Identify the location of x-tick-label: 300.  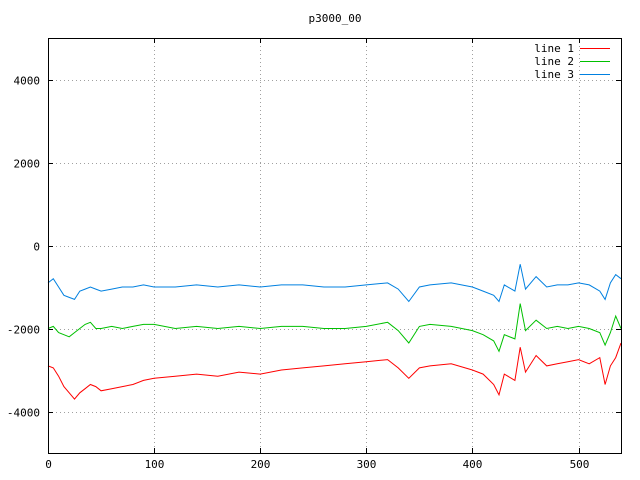
(367, 464).